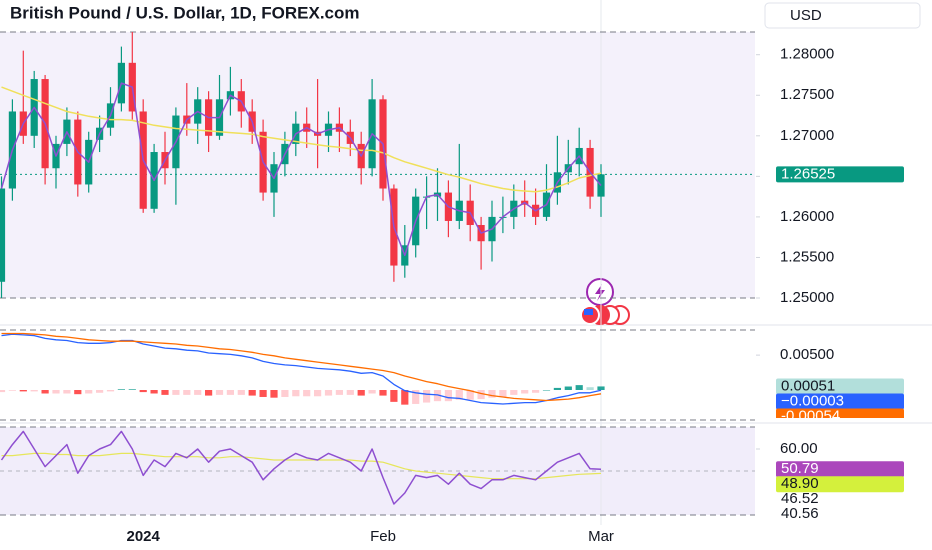  Describe the element at coordinates (301, 139) in the screenshot. I see `moving-average-line` at that location.